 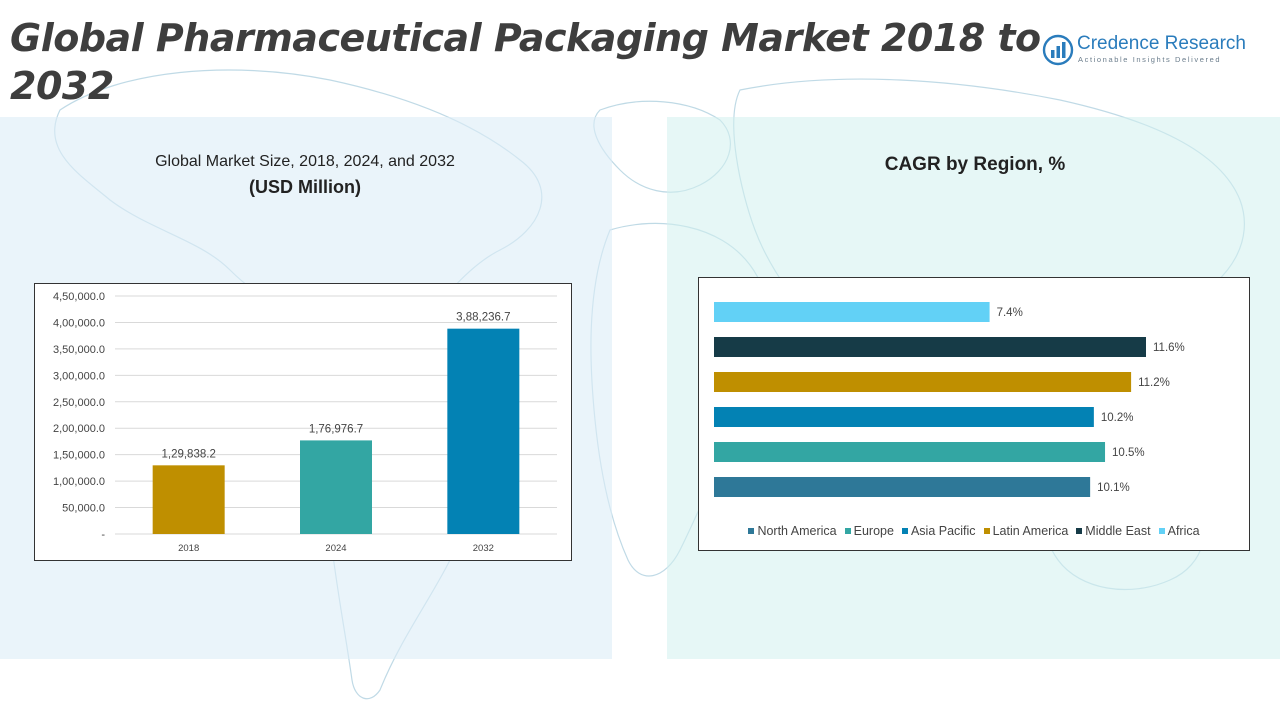 I want to click on y-tick-label: 3,00,000.0, so click(x=79, y=376).